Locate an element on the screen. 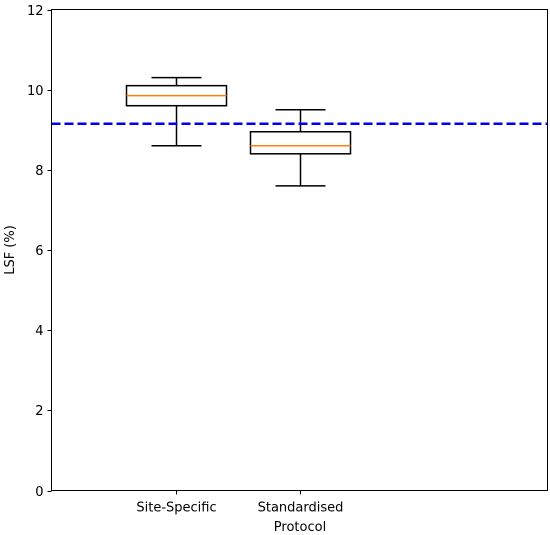 This screenshot has width=550, height=535. box-series is located at coordinates (238, 131).